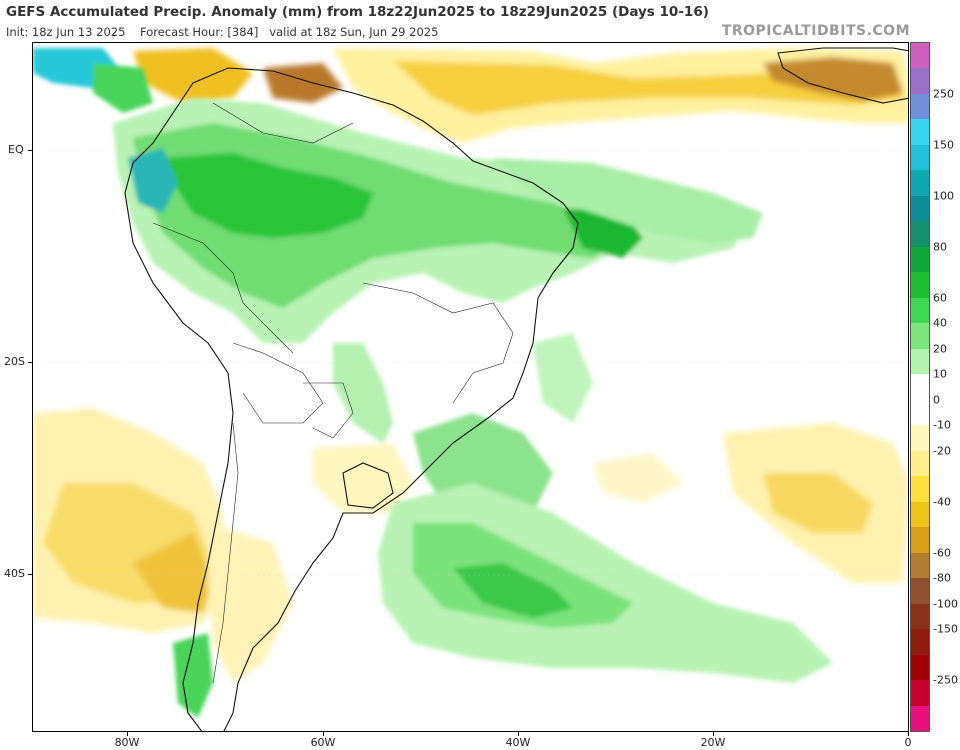  What do you see at coordinates (193, 75) in the screenshot?
I see `dry-colombia-orange` at bounding box center [193, 75].